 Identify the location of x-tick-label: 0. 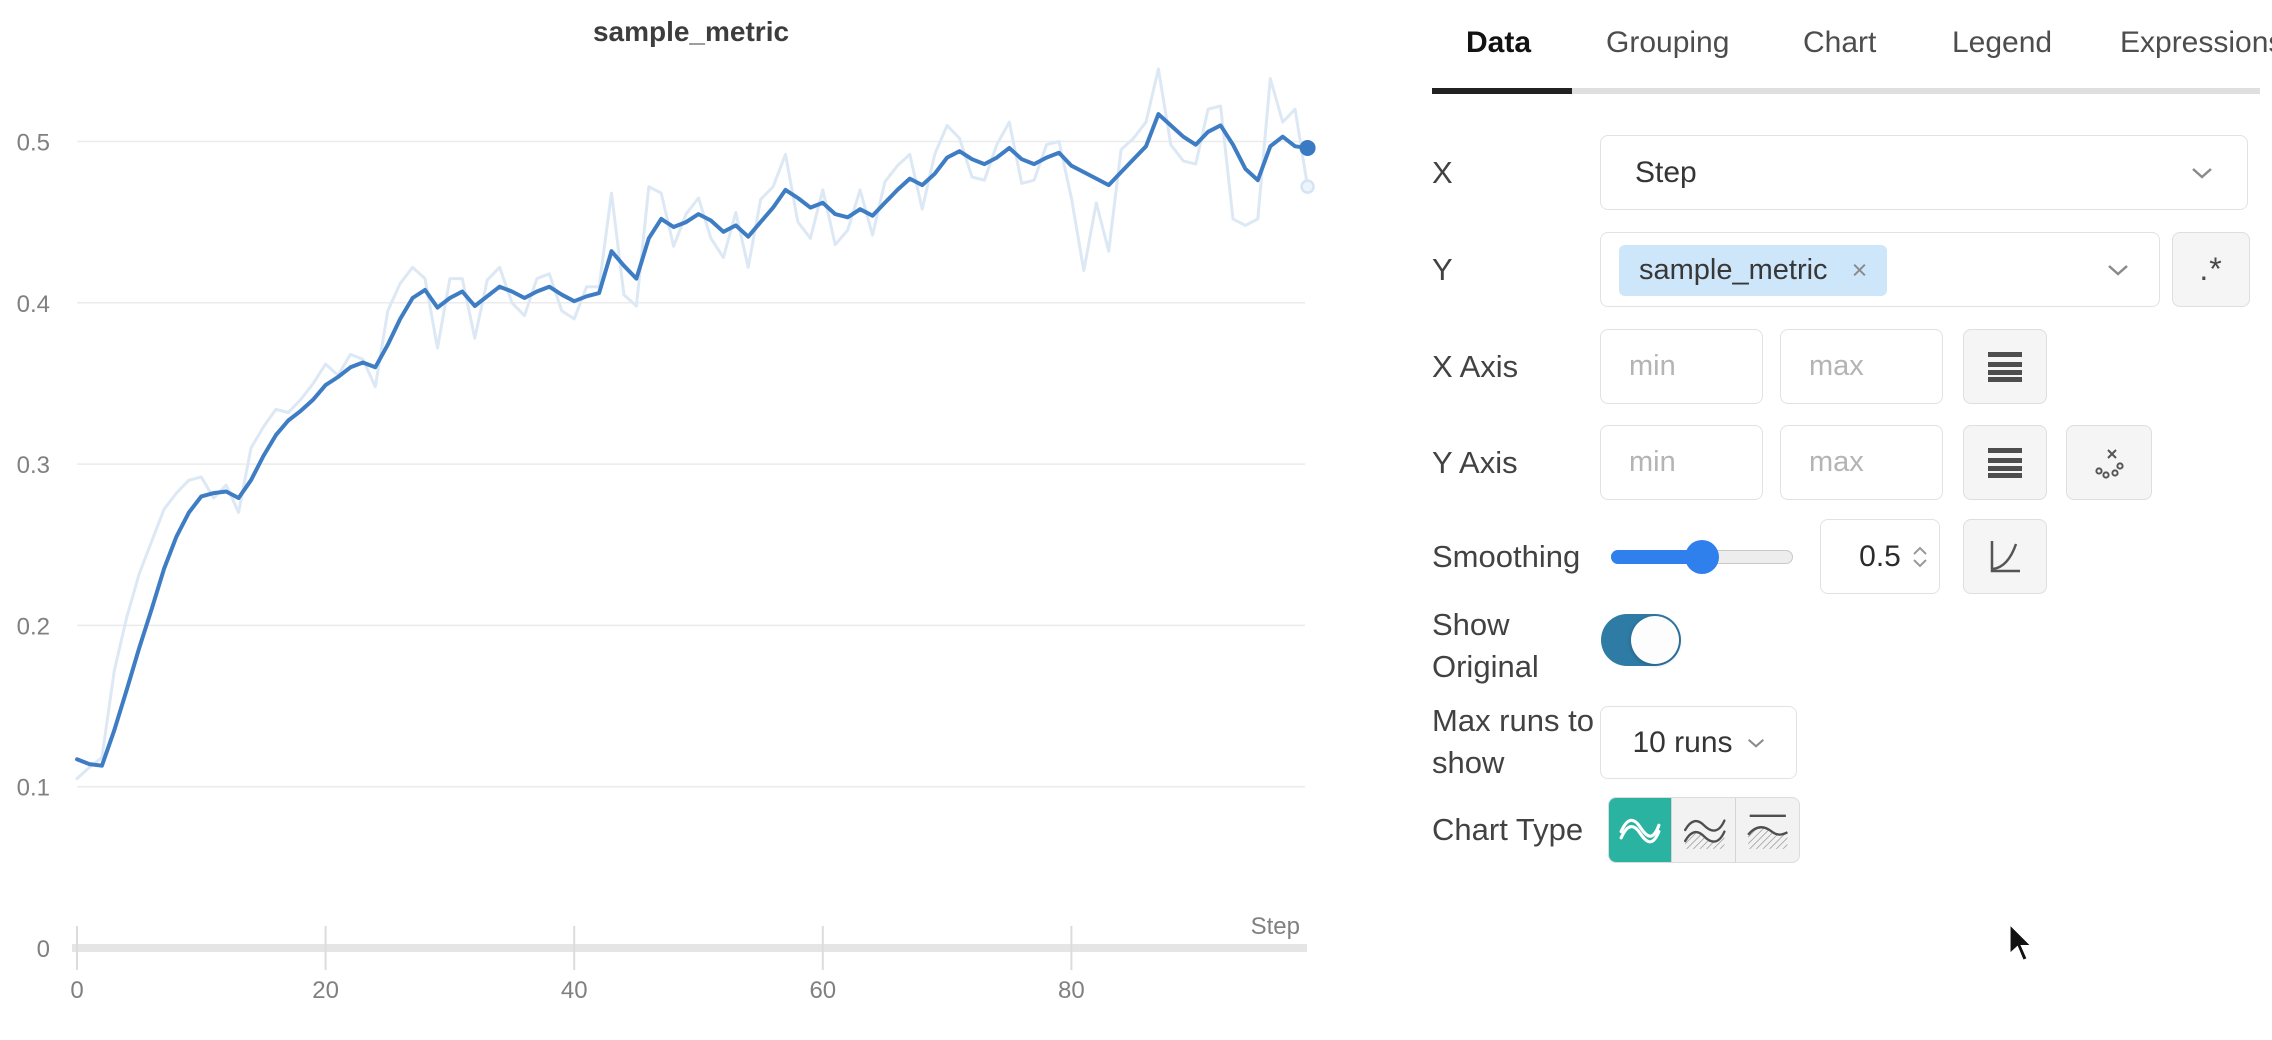
(76, 990).